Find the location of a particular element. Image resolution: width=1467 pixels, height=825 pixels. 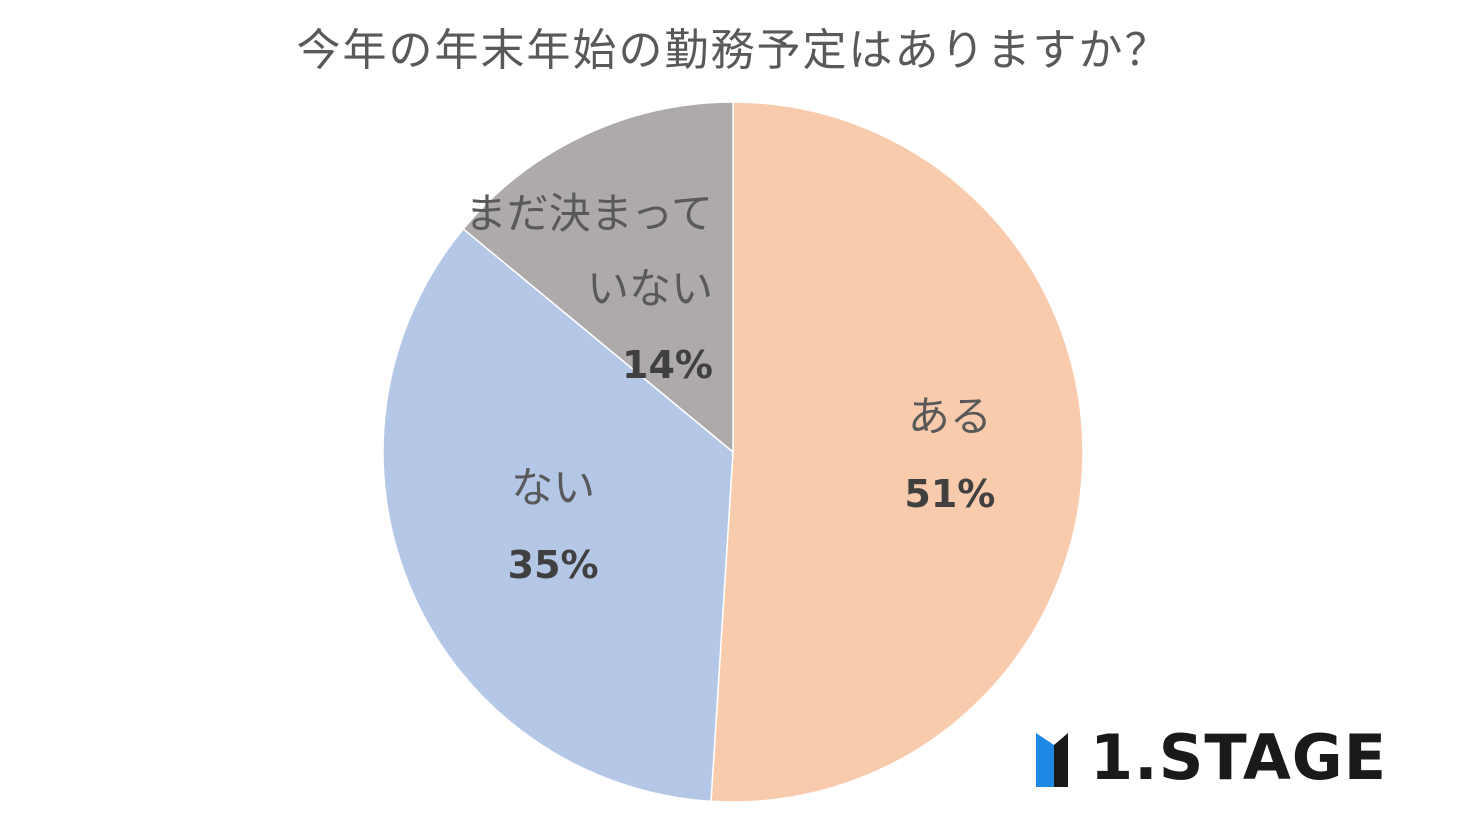

slice-label: まだ決まって is located at coordinates (589, 213).